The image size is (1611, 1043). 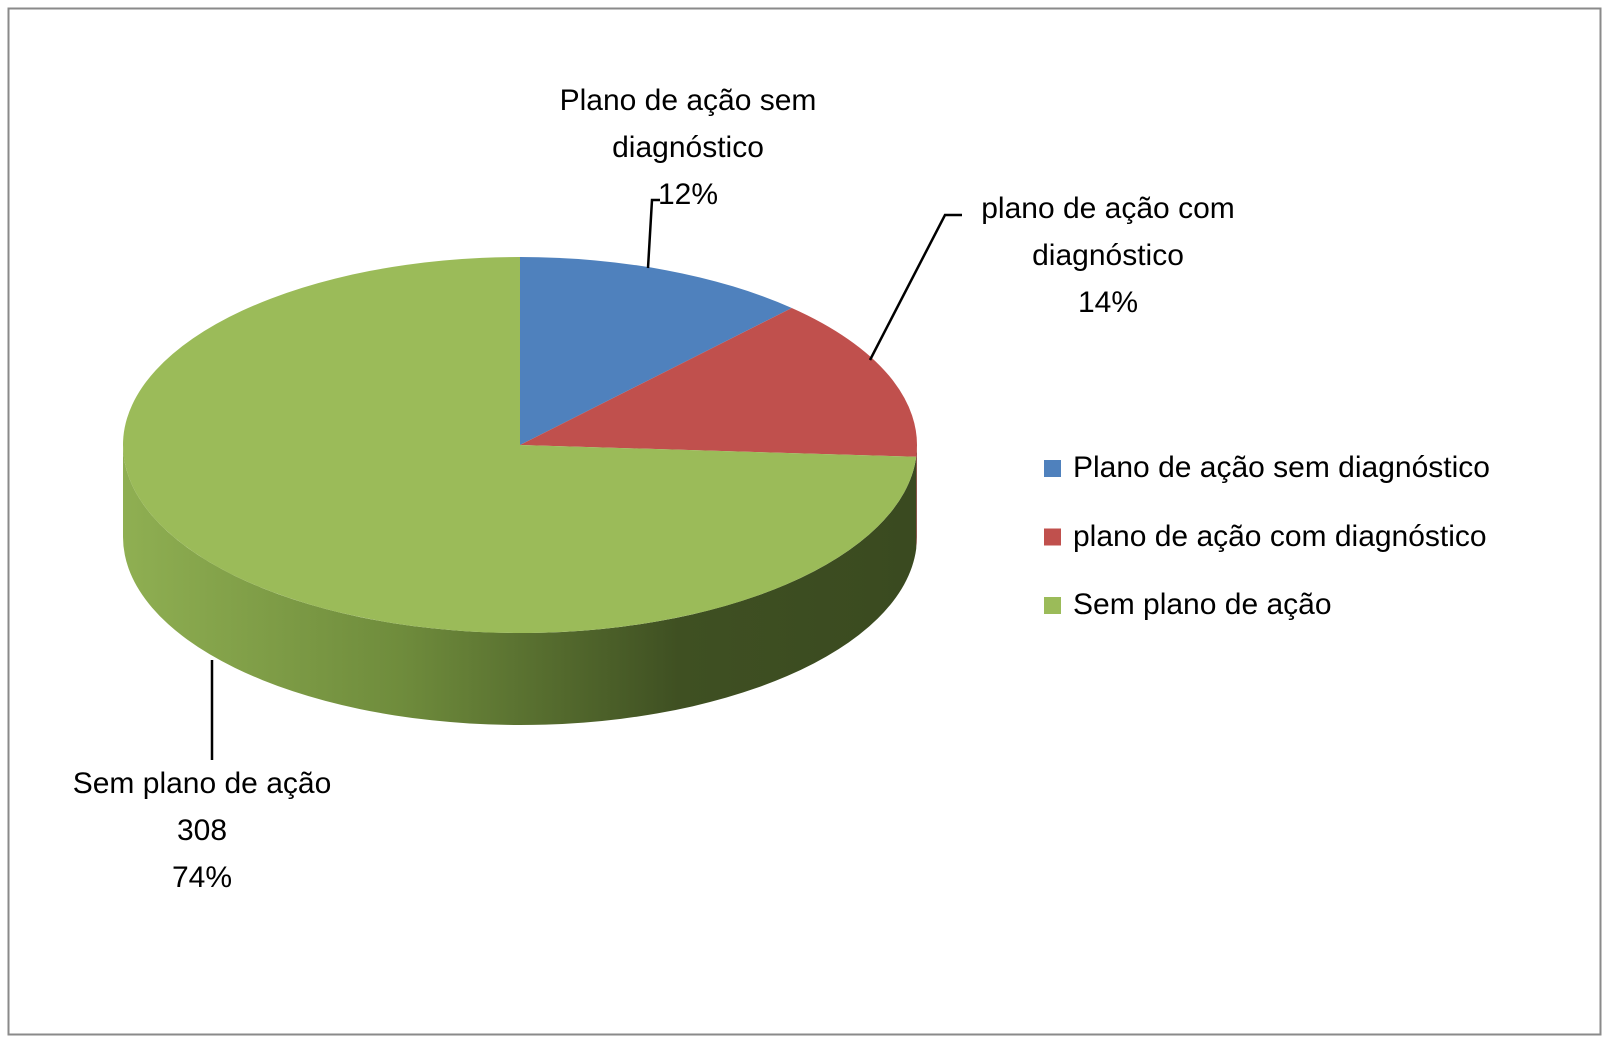 I want to click on data-label-percent: 74%, so click(x=202, y=877).